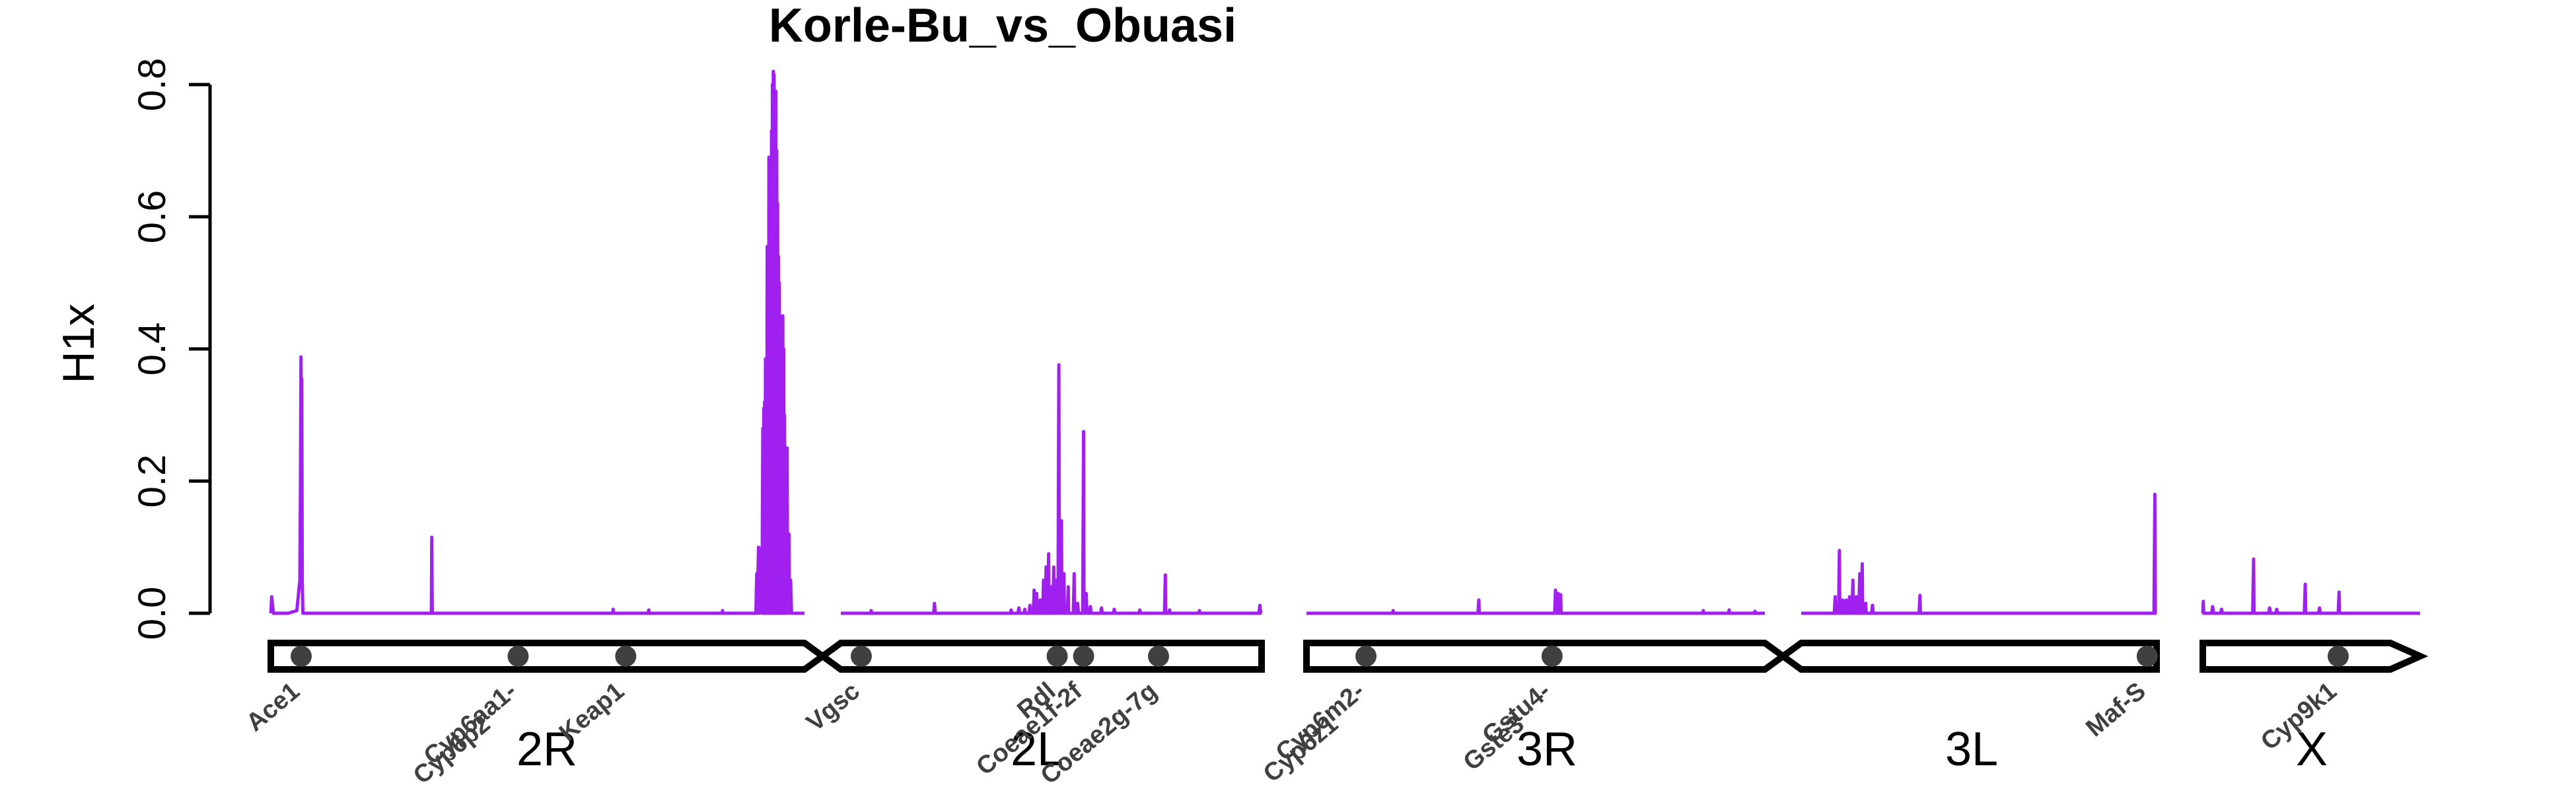 The width and height of the screenshot is (2576, 793). Describe the element at coordinates (833, 707) in the screenshot. I see `gene-label: Vgsc` at that location.